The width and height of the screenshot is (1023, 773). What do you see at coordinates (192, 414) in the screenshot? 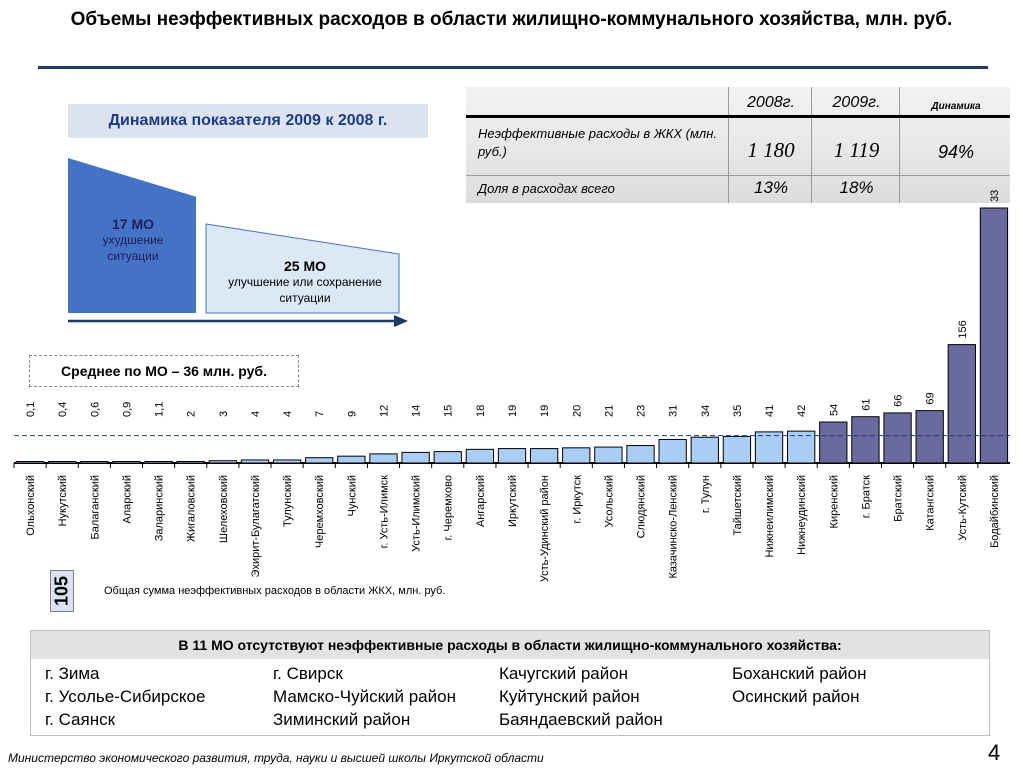
I see `value-label: 2` at bounding box center [192, 414].